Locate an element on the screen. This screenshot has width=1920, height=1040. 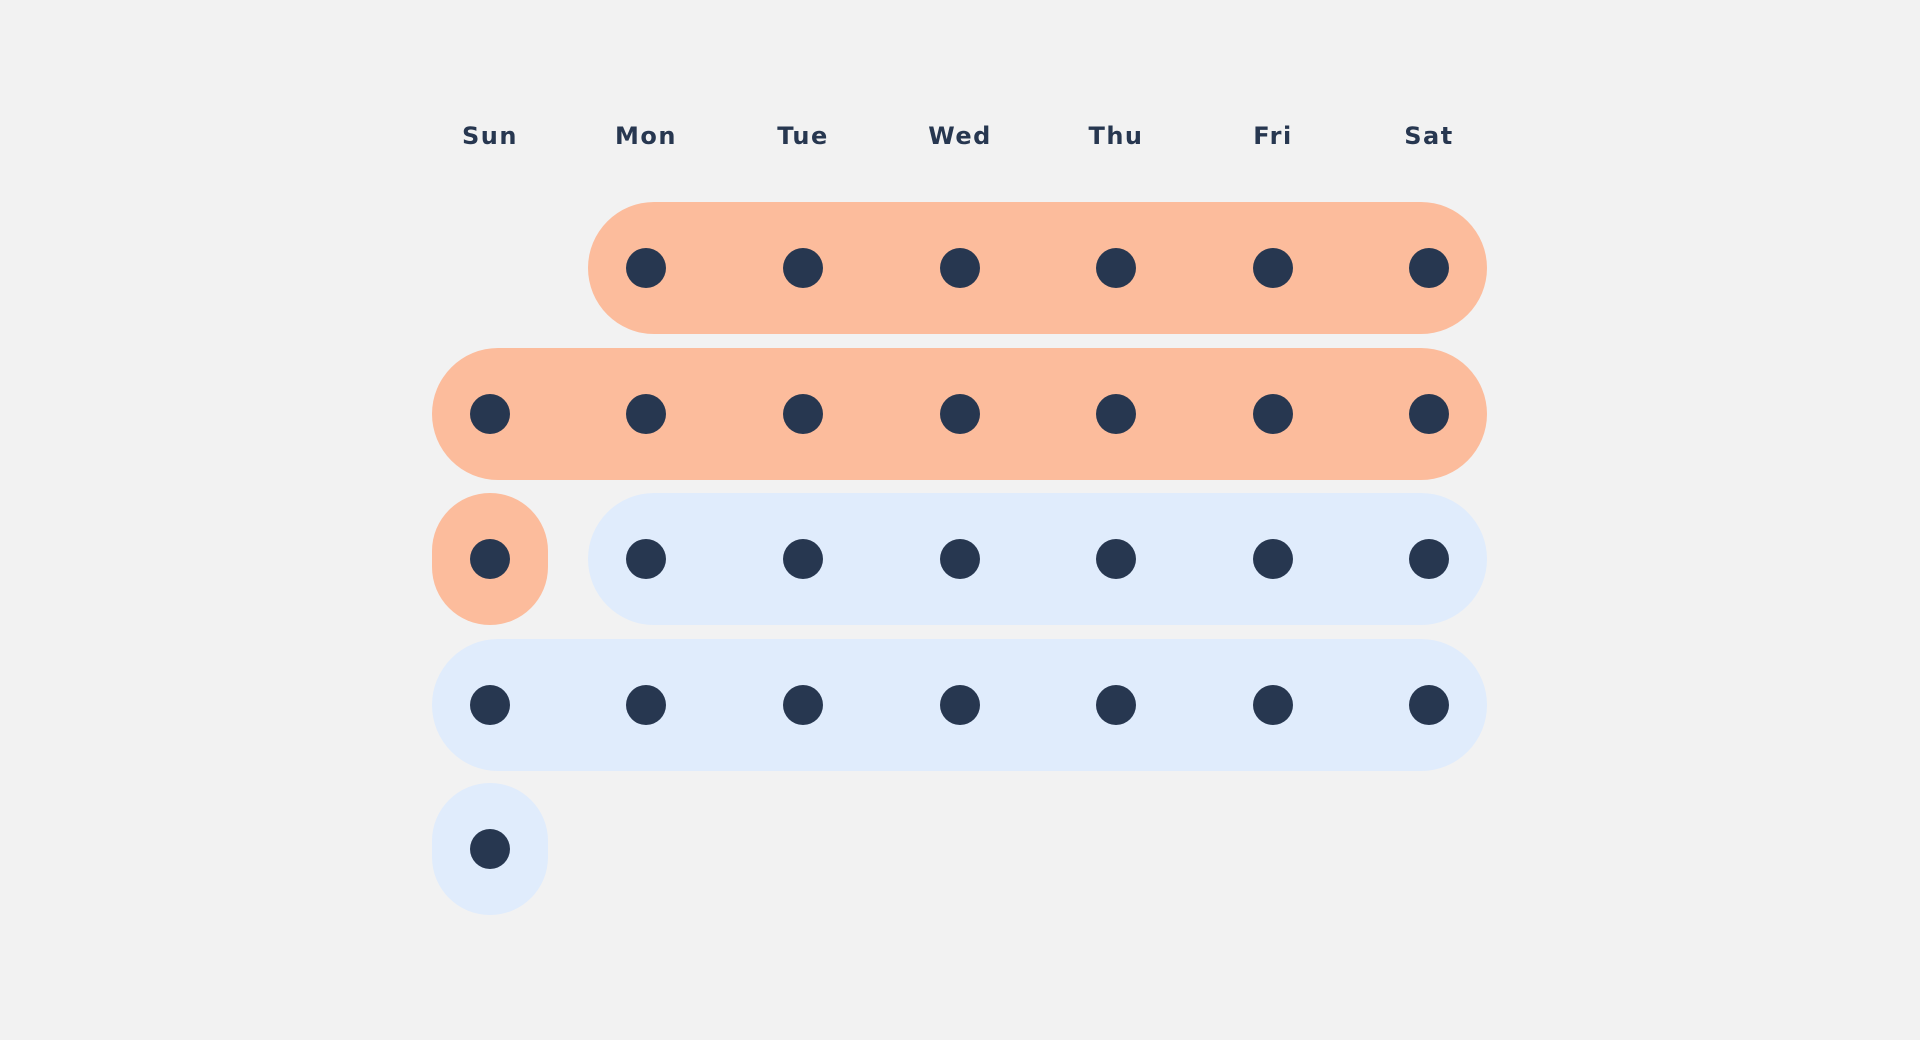
weekday-label-wed: Wed is located at coordinates (960, 136).